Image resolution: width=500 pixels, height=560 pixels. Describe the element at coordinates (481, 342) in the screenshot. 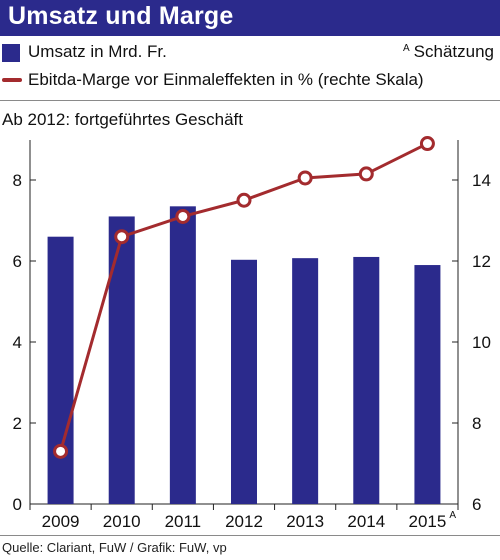

I see `y-right-tick-label: 10` at that location.